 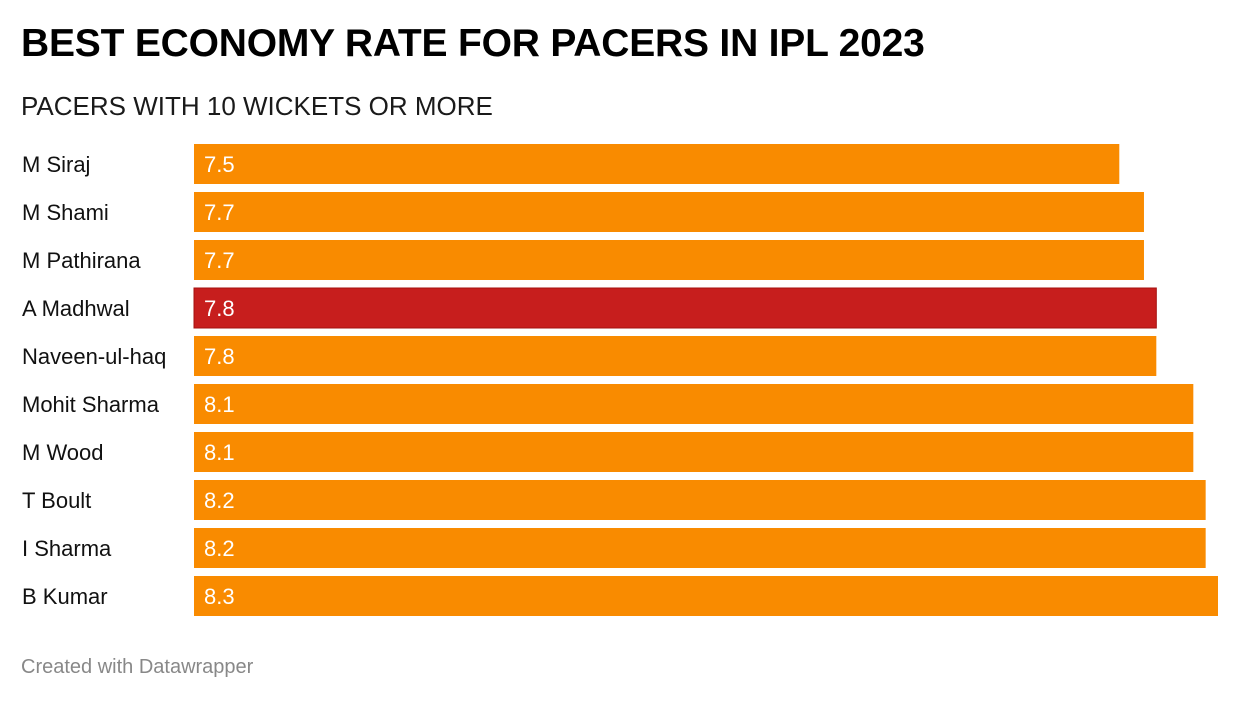 What do you see at coordinates (65, 212) in the screenshot?
I see `category-label: M Shami` at bounding box center [65, 212].